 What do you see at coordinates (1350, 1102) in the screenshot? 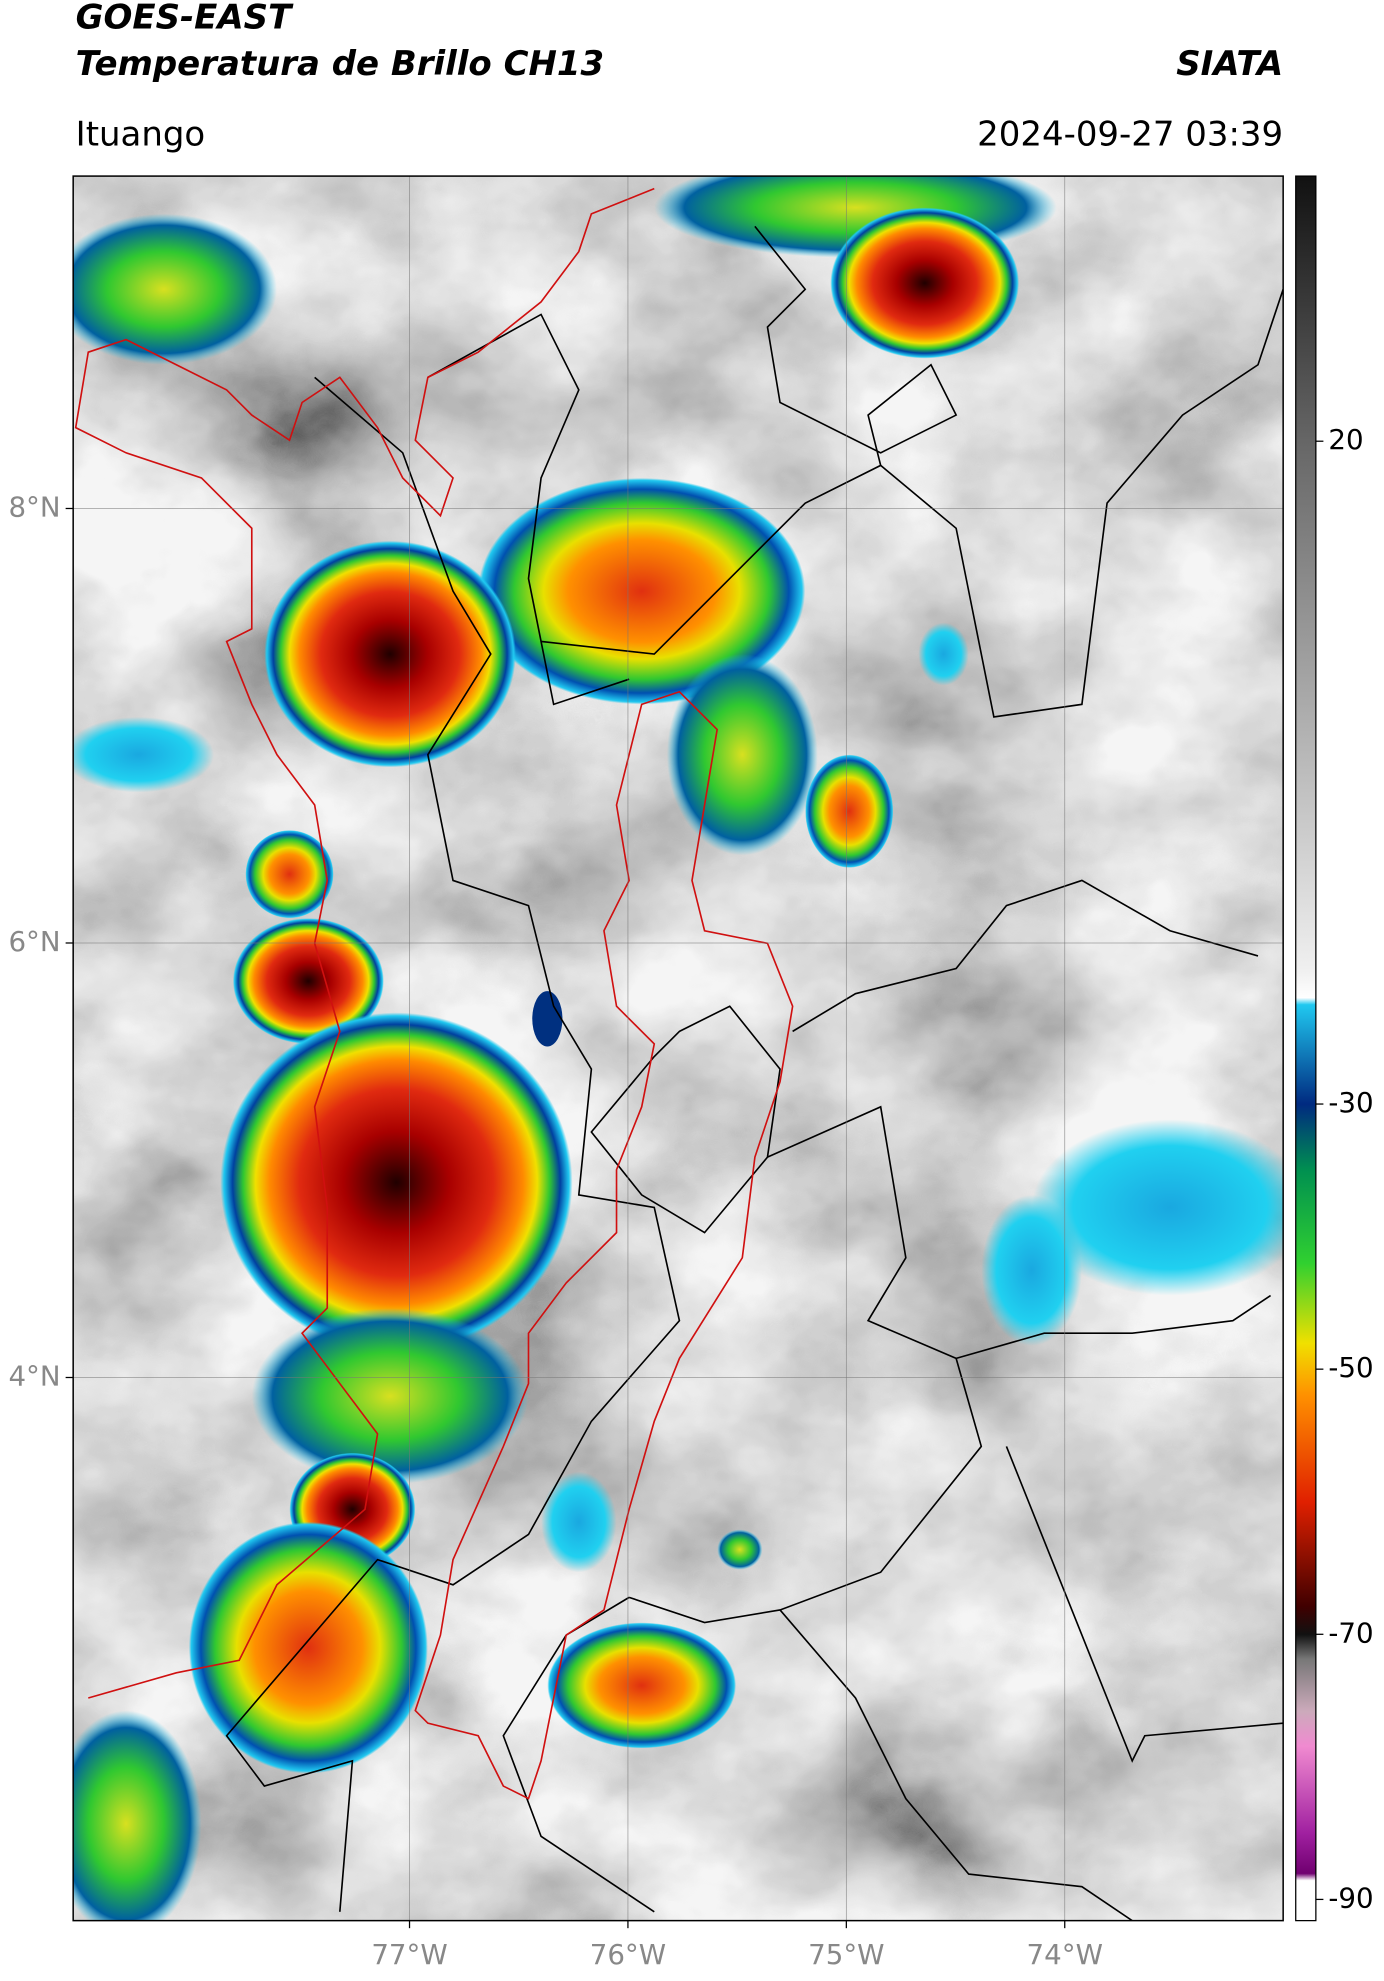
I see `colorbar-tick-label: -30` at bounding box center [1350, 1102].